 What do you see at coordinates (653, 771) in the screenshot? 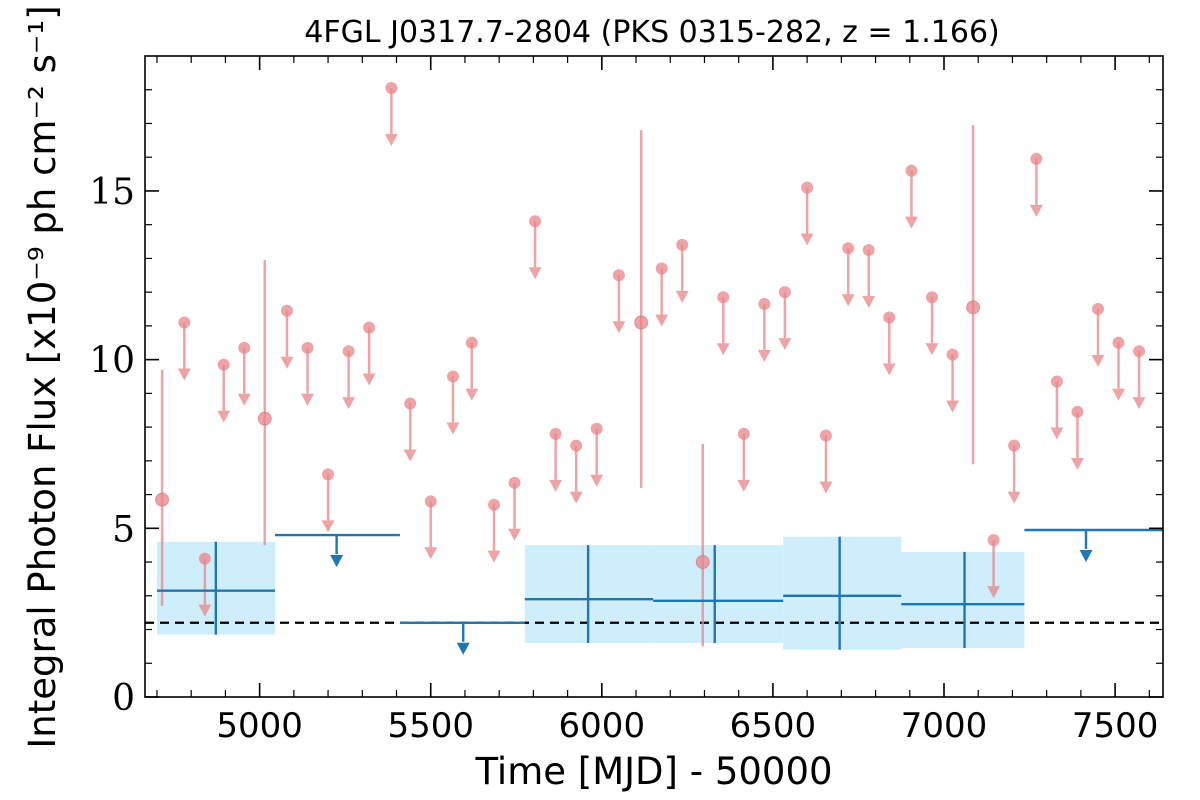
I see `x-axis-label: Time [MJD] - 50000` at bounding box center [653, 771].